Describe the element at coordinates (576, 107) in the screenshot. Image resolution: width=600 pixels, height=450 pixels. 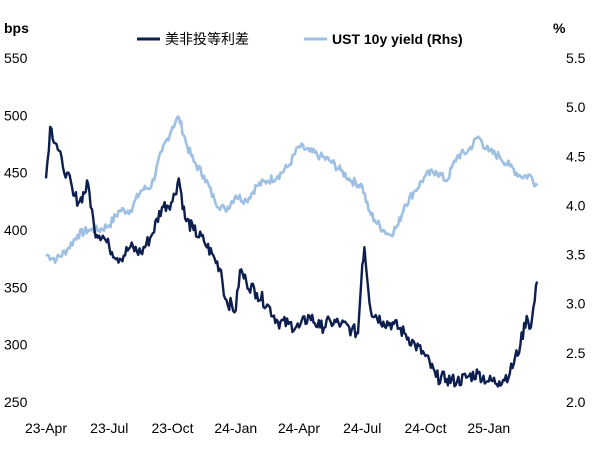
I see `right-tick-label: 5.0` at that location.